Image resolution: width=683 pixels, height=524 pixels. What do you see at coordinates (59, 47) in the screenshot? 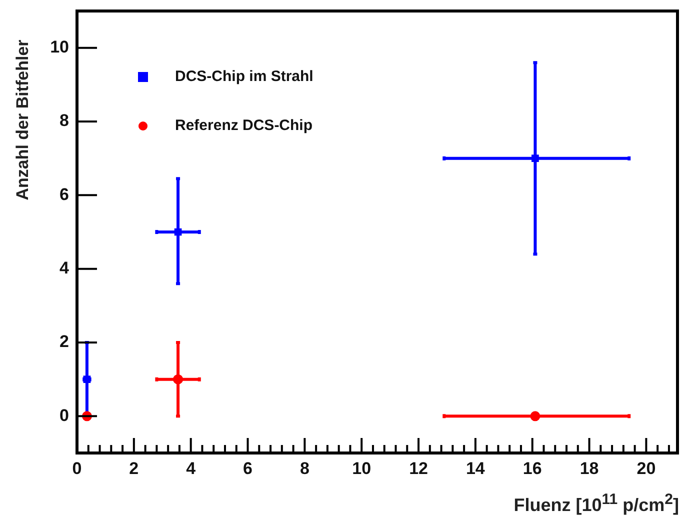
I see `y-tick-label: 10` at bounding box center [59, 47].